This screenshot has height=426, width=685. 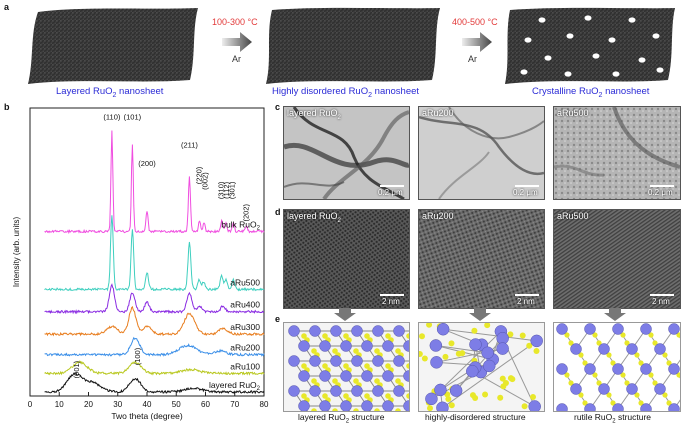 I want to click on hrtem-layered-scalebar, so click(x=392, y=295).